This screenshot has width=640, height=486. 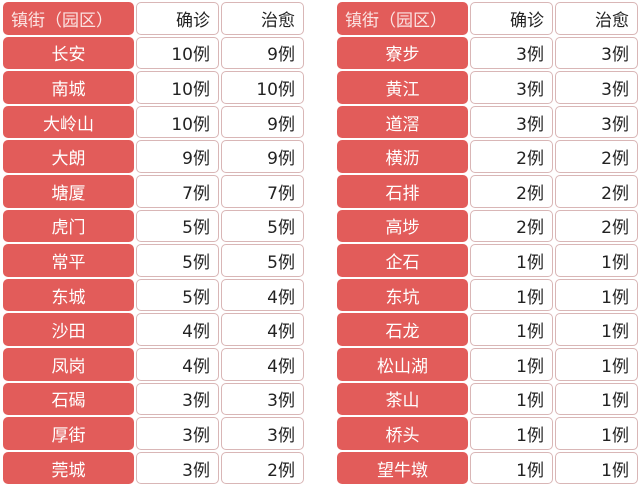 I want to click on table-row: 大岭山 10例 9例, so click(x=153, y=122).